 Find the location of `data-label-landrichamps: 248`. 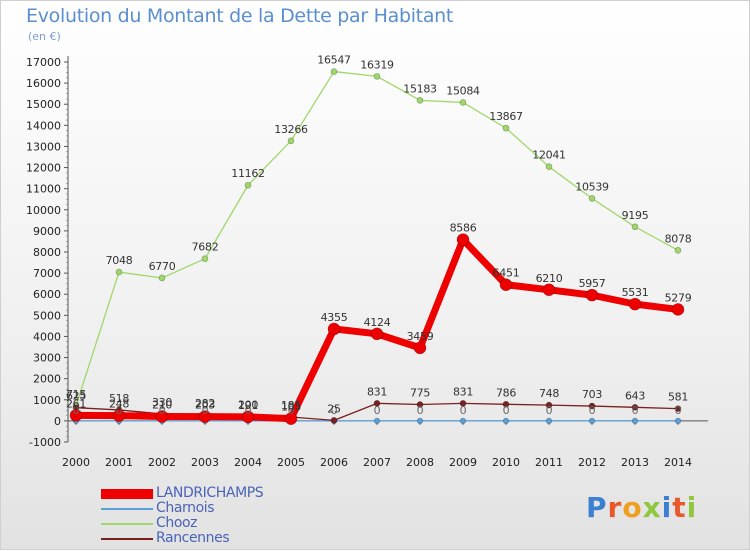

data-label-landrichamps: 248 is located at coordinates (119, 404).